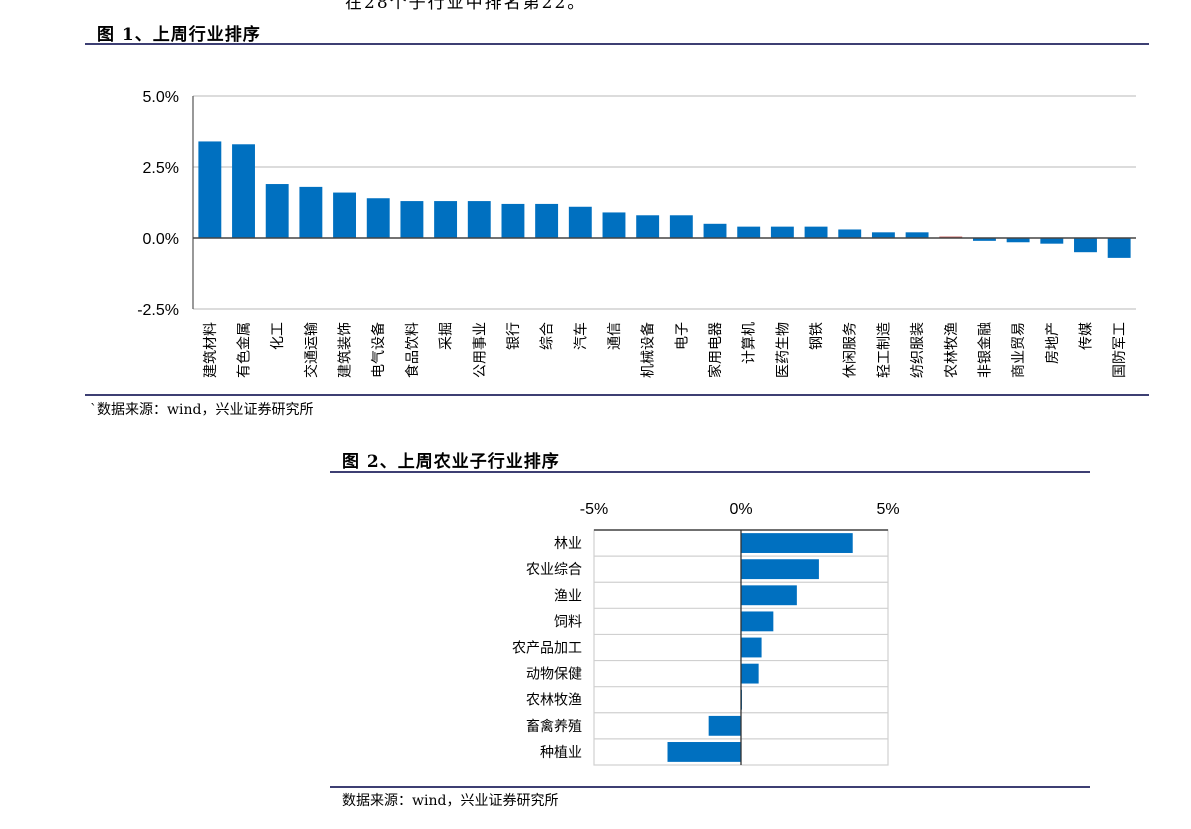  Describe the element at coordinates (450, 801) in the screenshot. I see `figure2-source: 数据来源：wind，兴业证券研究所` at that location.